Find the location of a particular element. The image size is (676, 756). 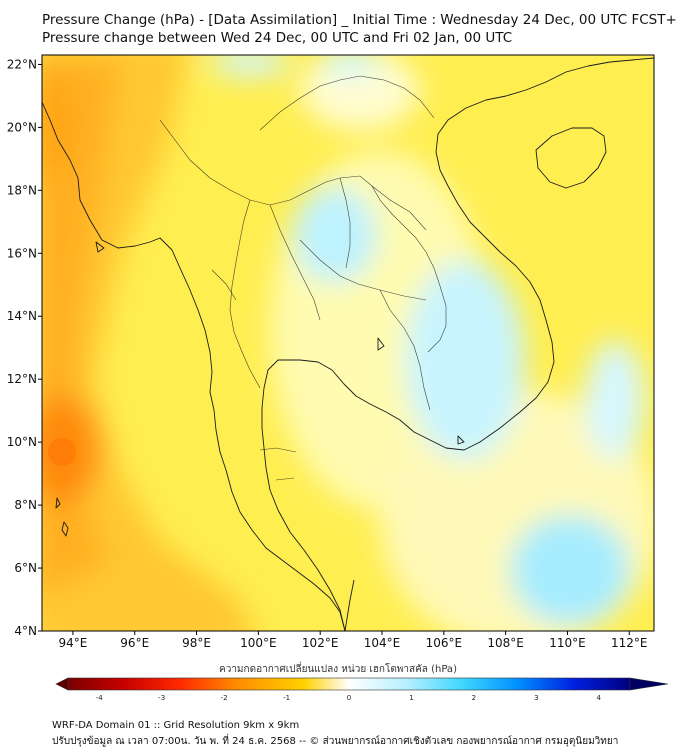

lon-tick-label: 98°E is located at coordinates (196, 643).